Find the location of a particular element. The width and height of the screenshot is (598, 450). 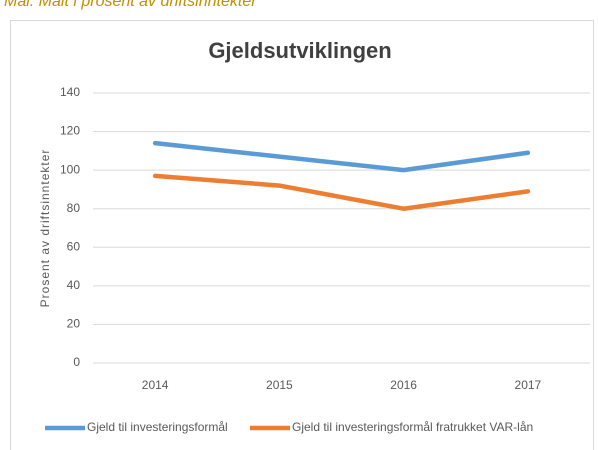

x-tick-label: 2016 is located at coordinates (403, 385).